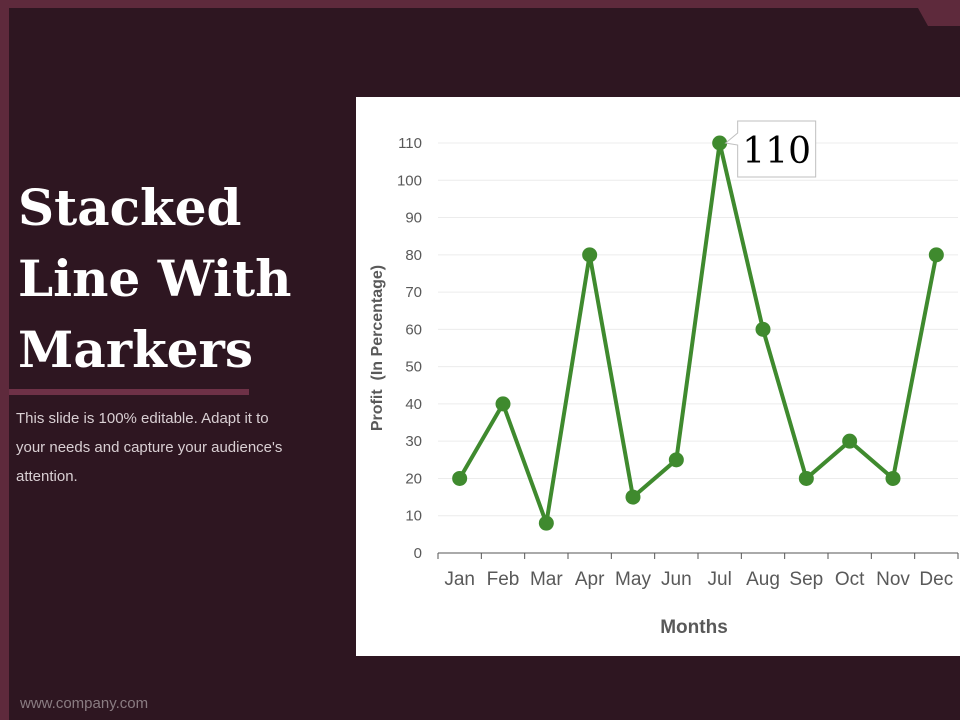 Image resolution: width=960 pixels, height=720 pixels. I want to click on y-tick-label: 80, so click(413, 255).